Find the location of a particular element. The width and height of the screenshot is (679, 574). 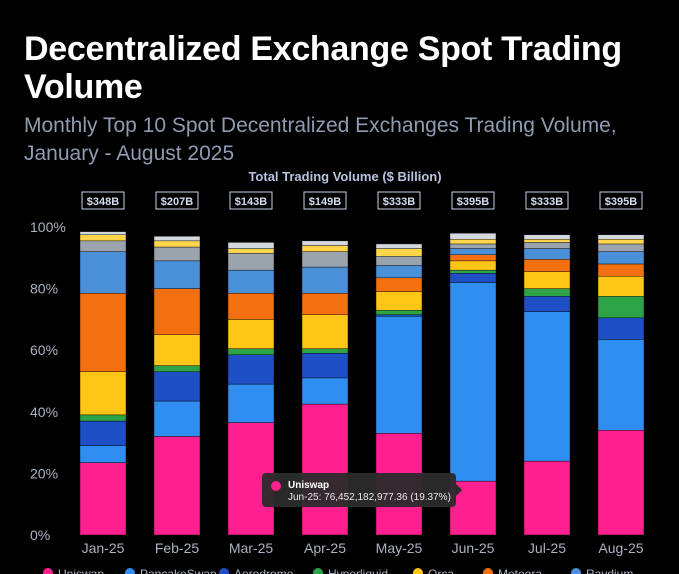

y-tick-label: 100% is located at coordinates (48, 227).